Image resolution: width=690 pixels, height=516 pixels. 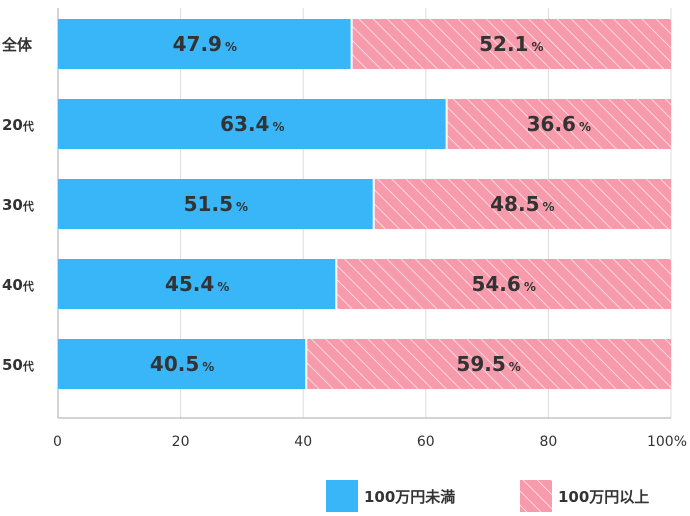 I want to click on x-tick-label: 60, so click(x=426, y=442).